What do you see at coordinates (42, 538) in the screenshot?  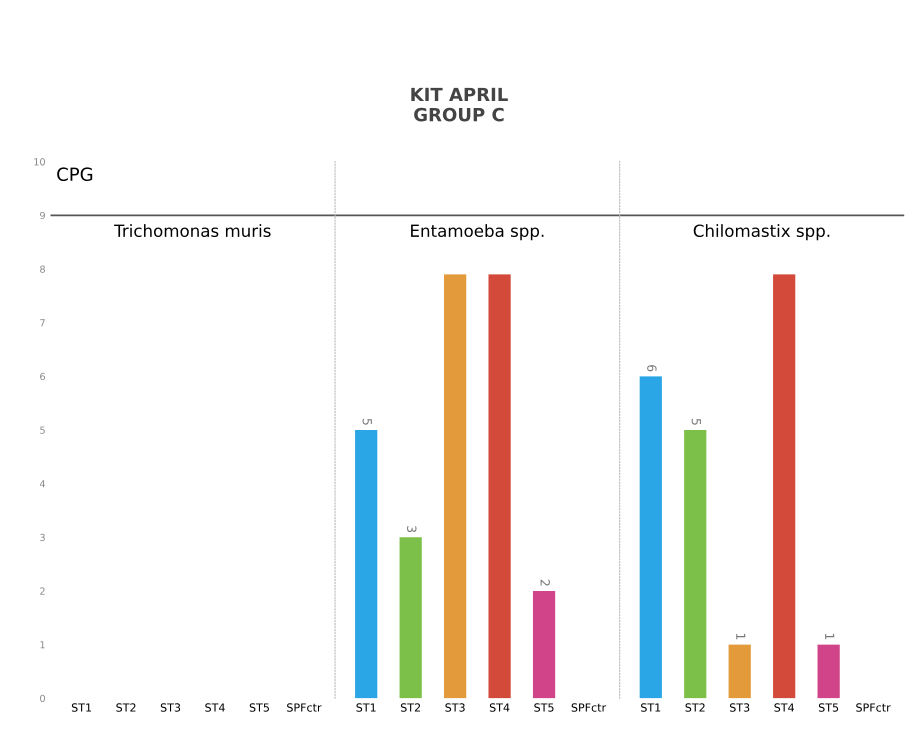 I see `y-tick-label: 3` at bounding box center [42, 538].